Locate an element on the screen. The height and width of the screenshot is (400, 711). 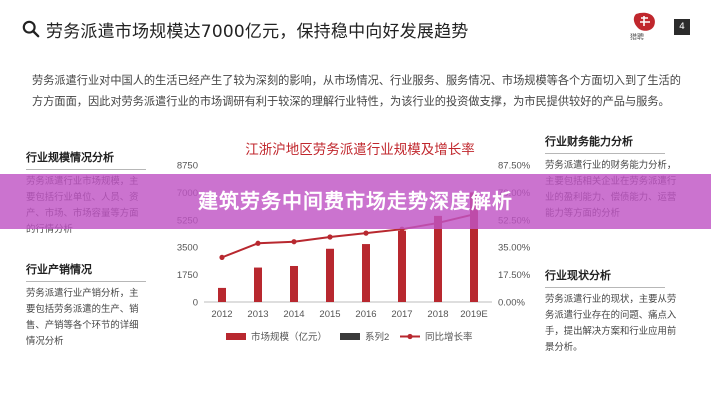
y-right-tick-label: 0.00% is located at coordinates (511, 303).